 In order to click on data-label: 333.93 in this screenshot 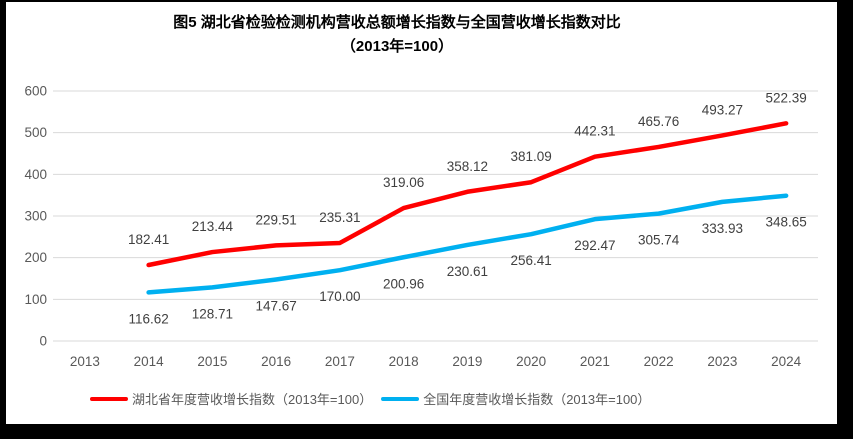, I will do `click(722, 228)`.